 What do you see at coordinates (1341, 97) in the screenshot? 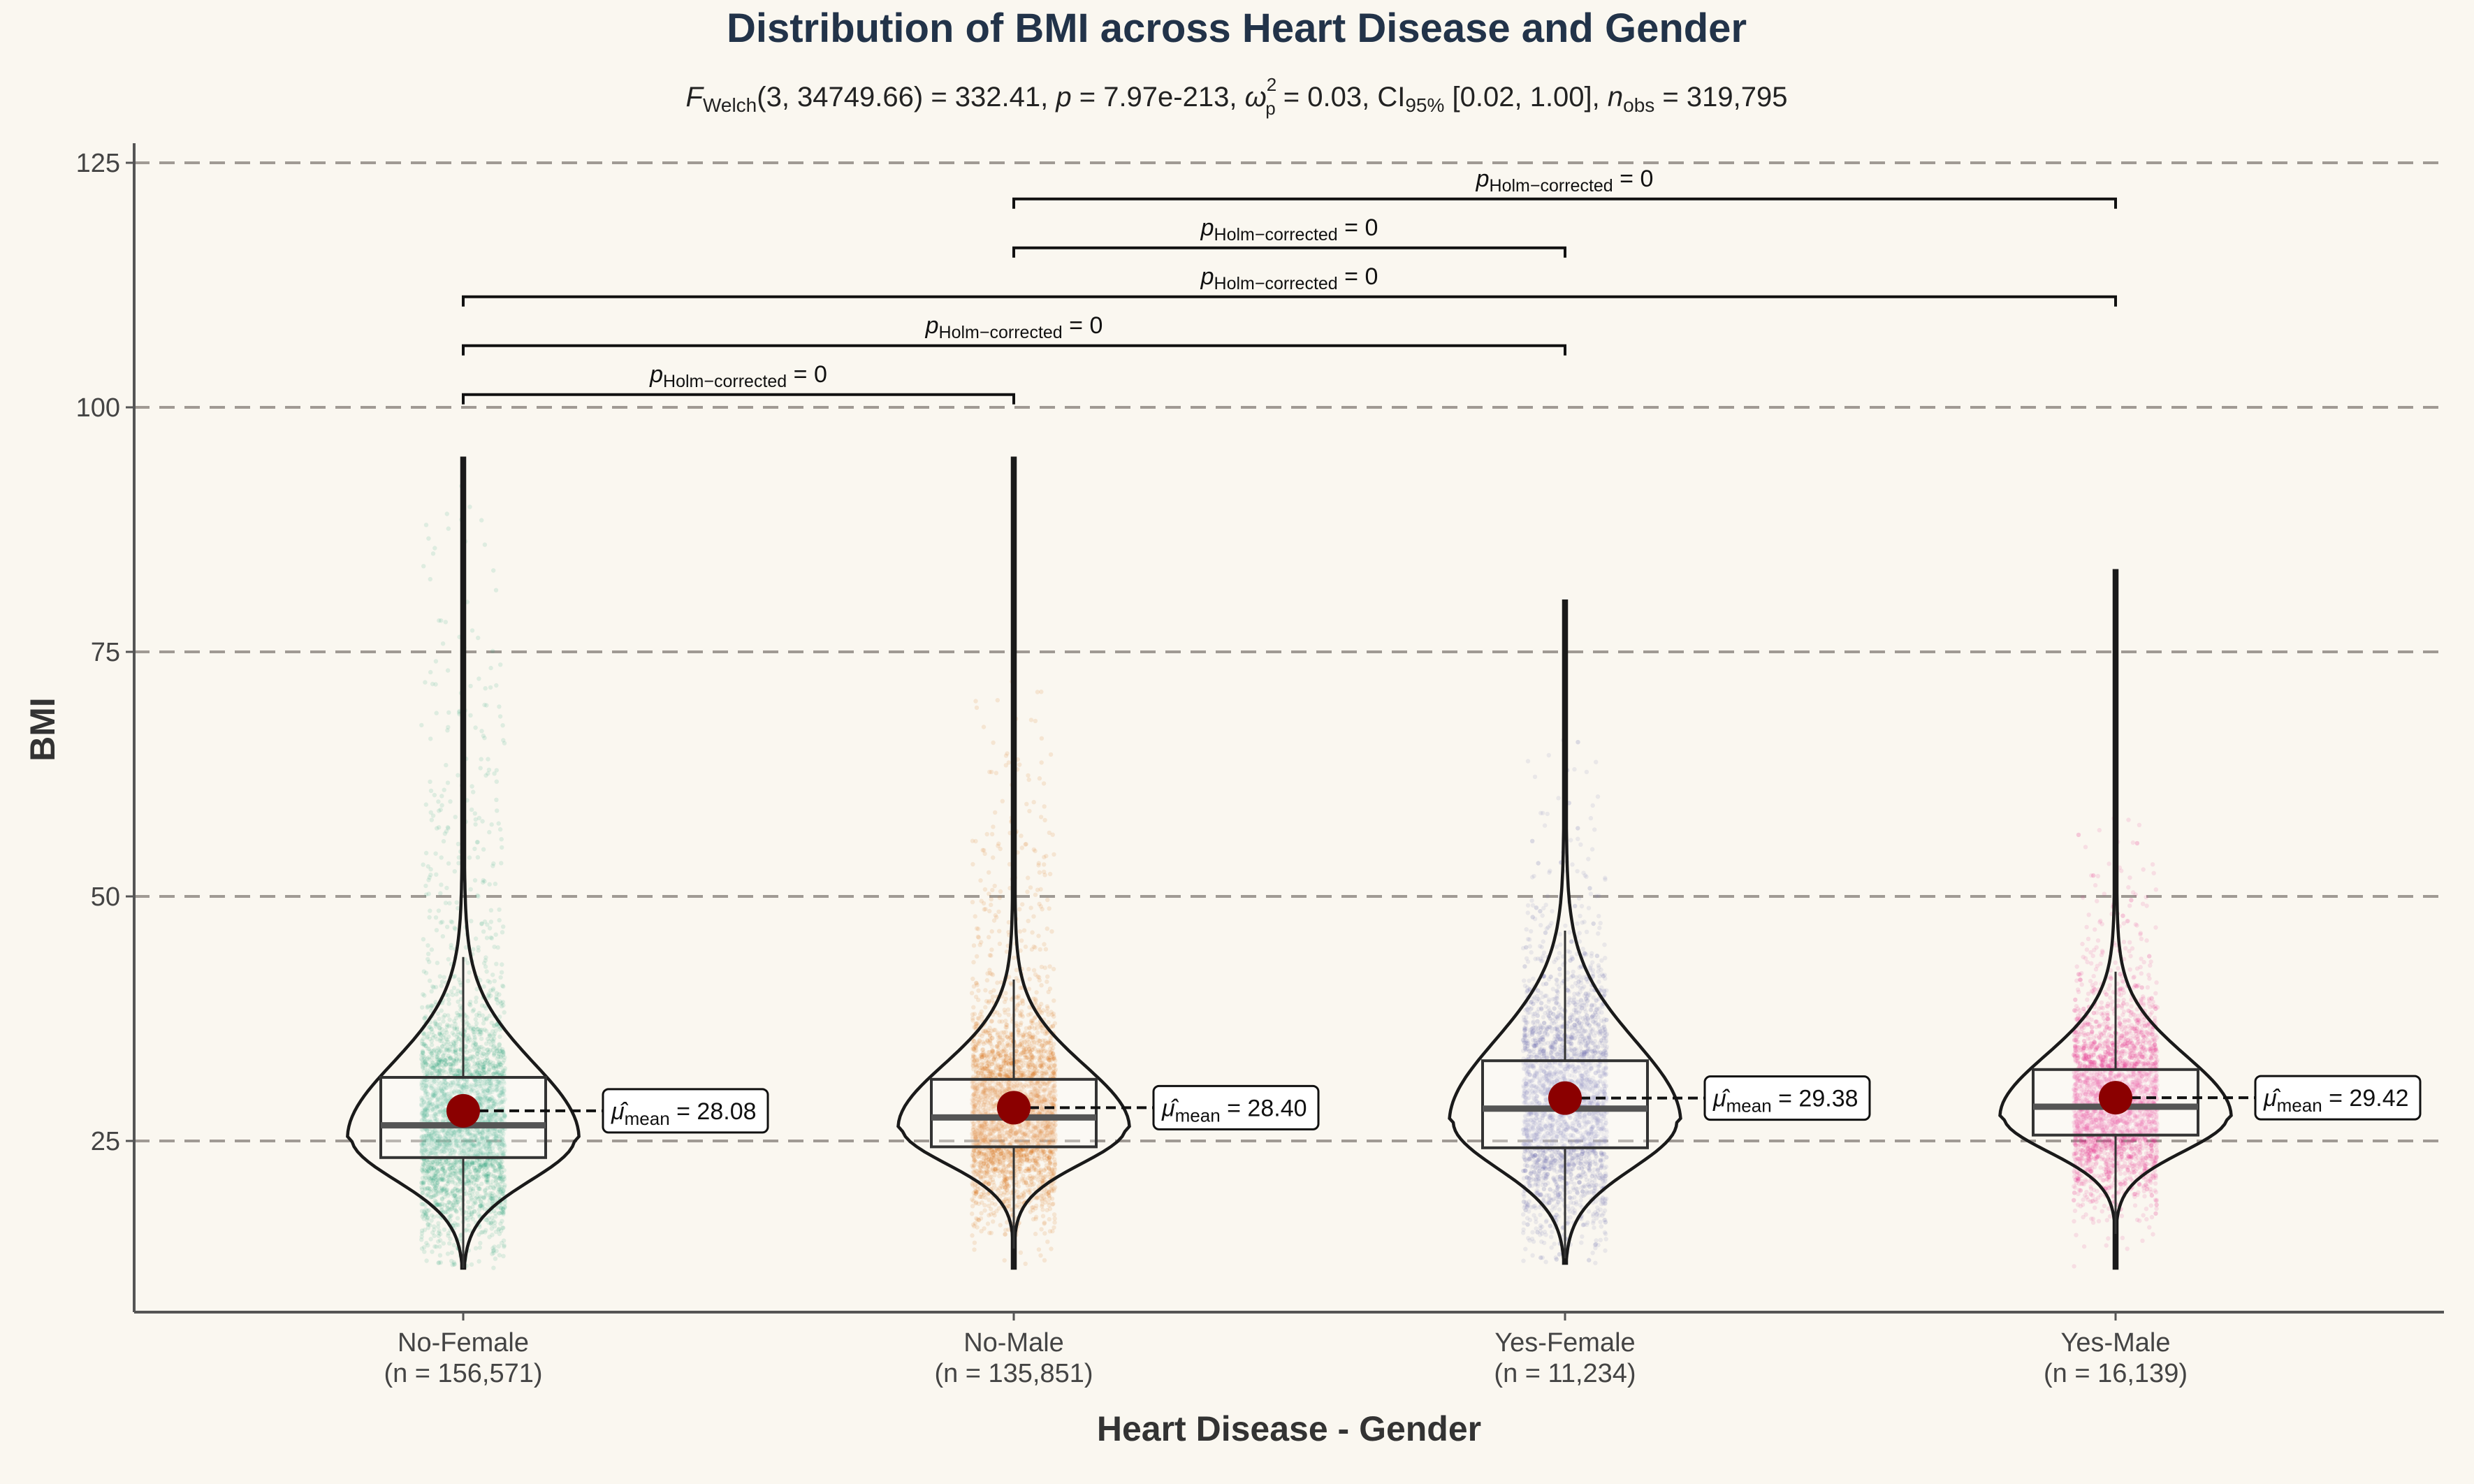
I see `subtitle-omega-value: = 0.03, CI` at bounding box center [1341, 97].